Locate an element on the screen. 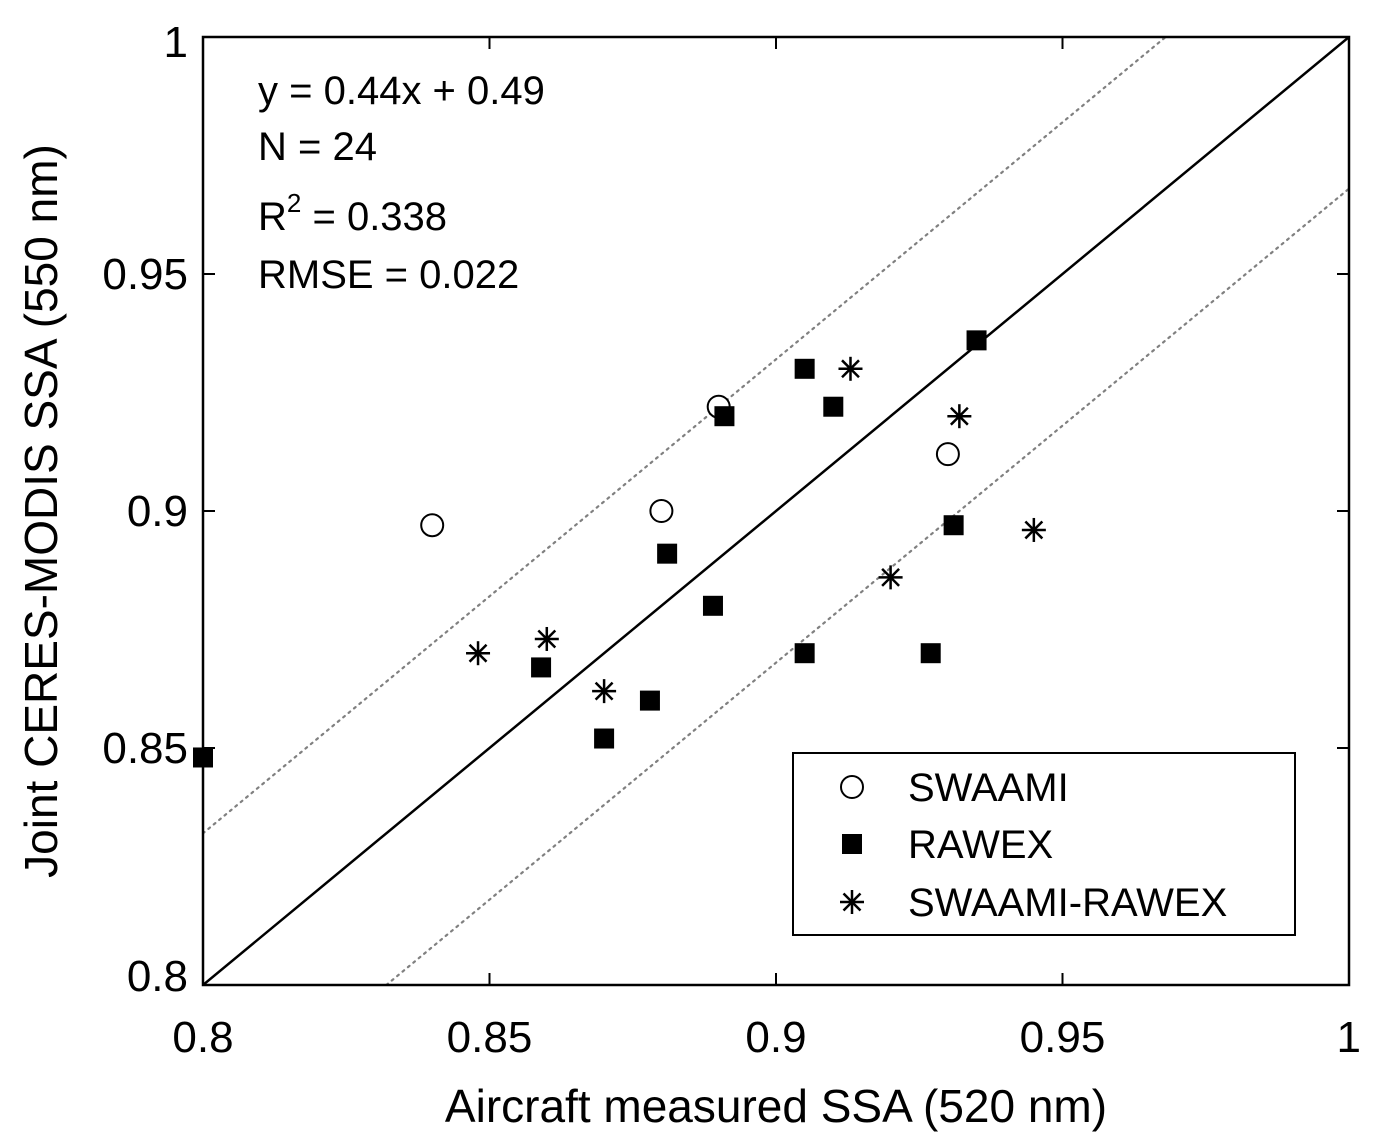  y-tick-label: 0.9 is located at coordinates (157, 511).